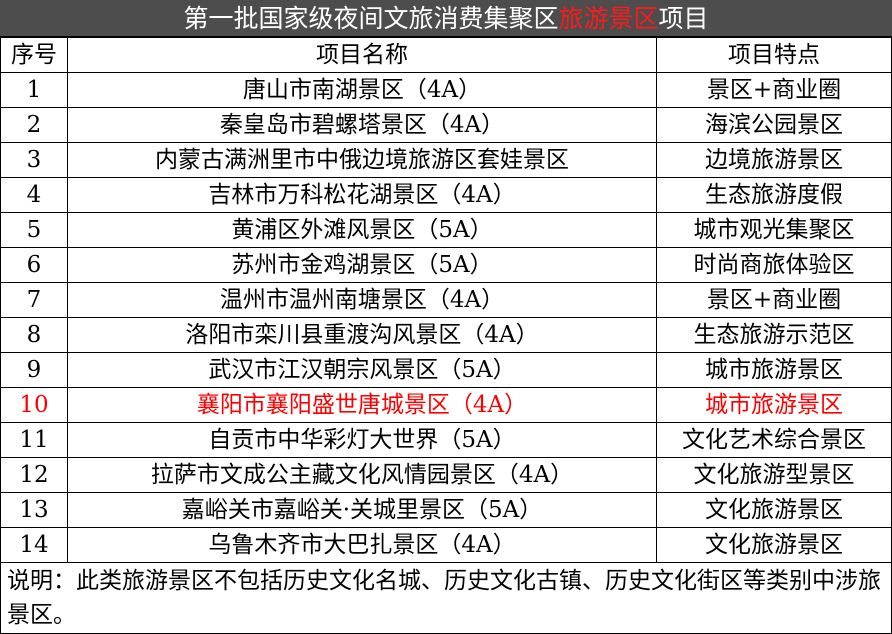  What do you see at coordinates (362, 335) in the screenshot?
I see `project-name: 洛阳市栾川县重渡沟风景区（4A）` at bounding box center [362, 335].